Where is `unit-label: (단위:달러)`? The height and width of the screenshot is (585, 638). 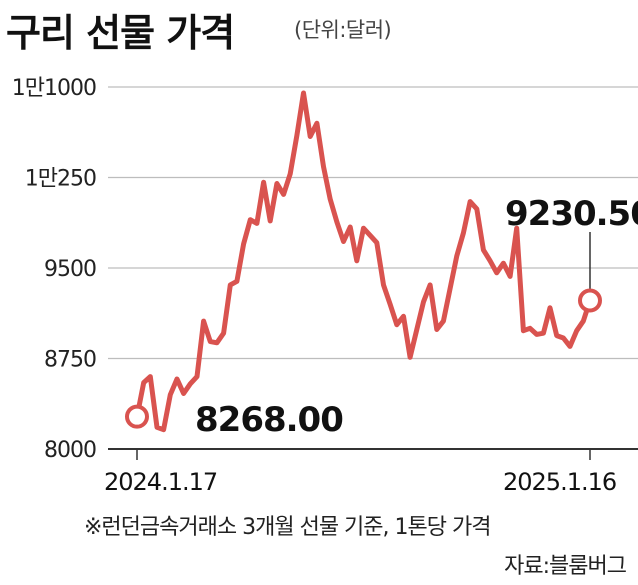 unit-label: (단위:달러) is located at coordinates (343, 30).